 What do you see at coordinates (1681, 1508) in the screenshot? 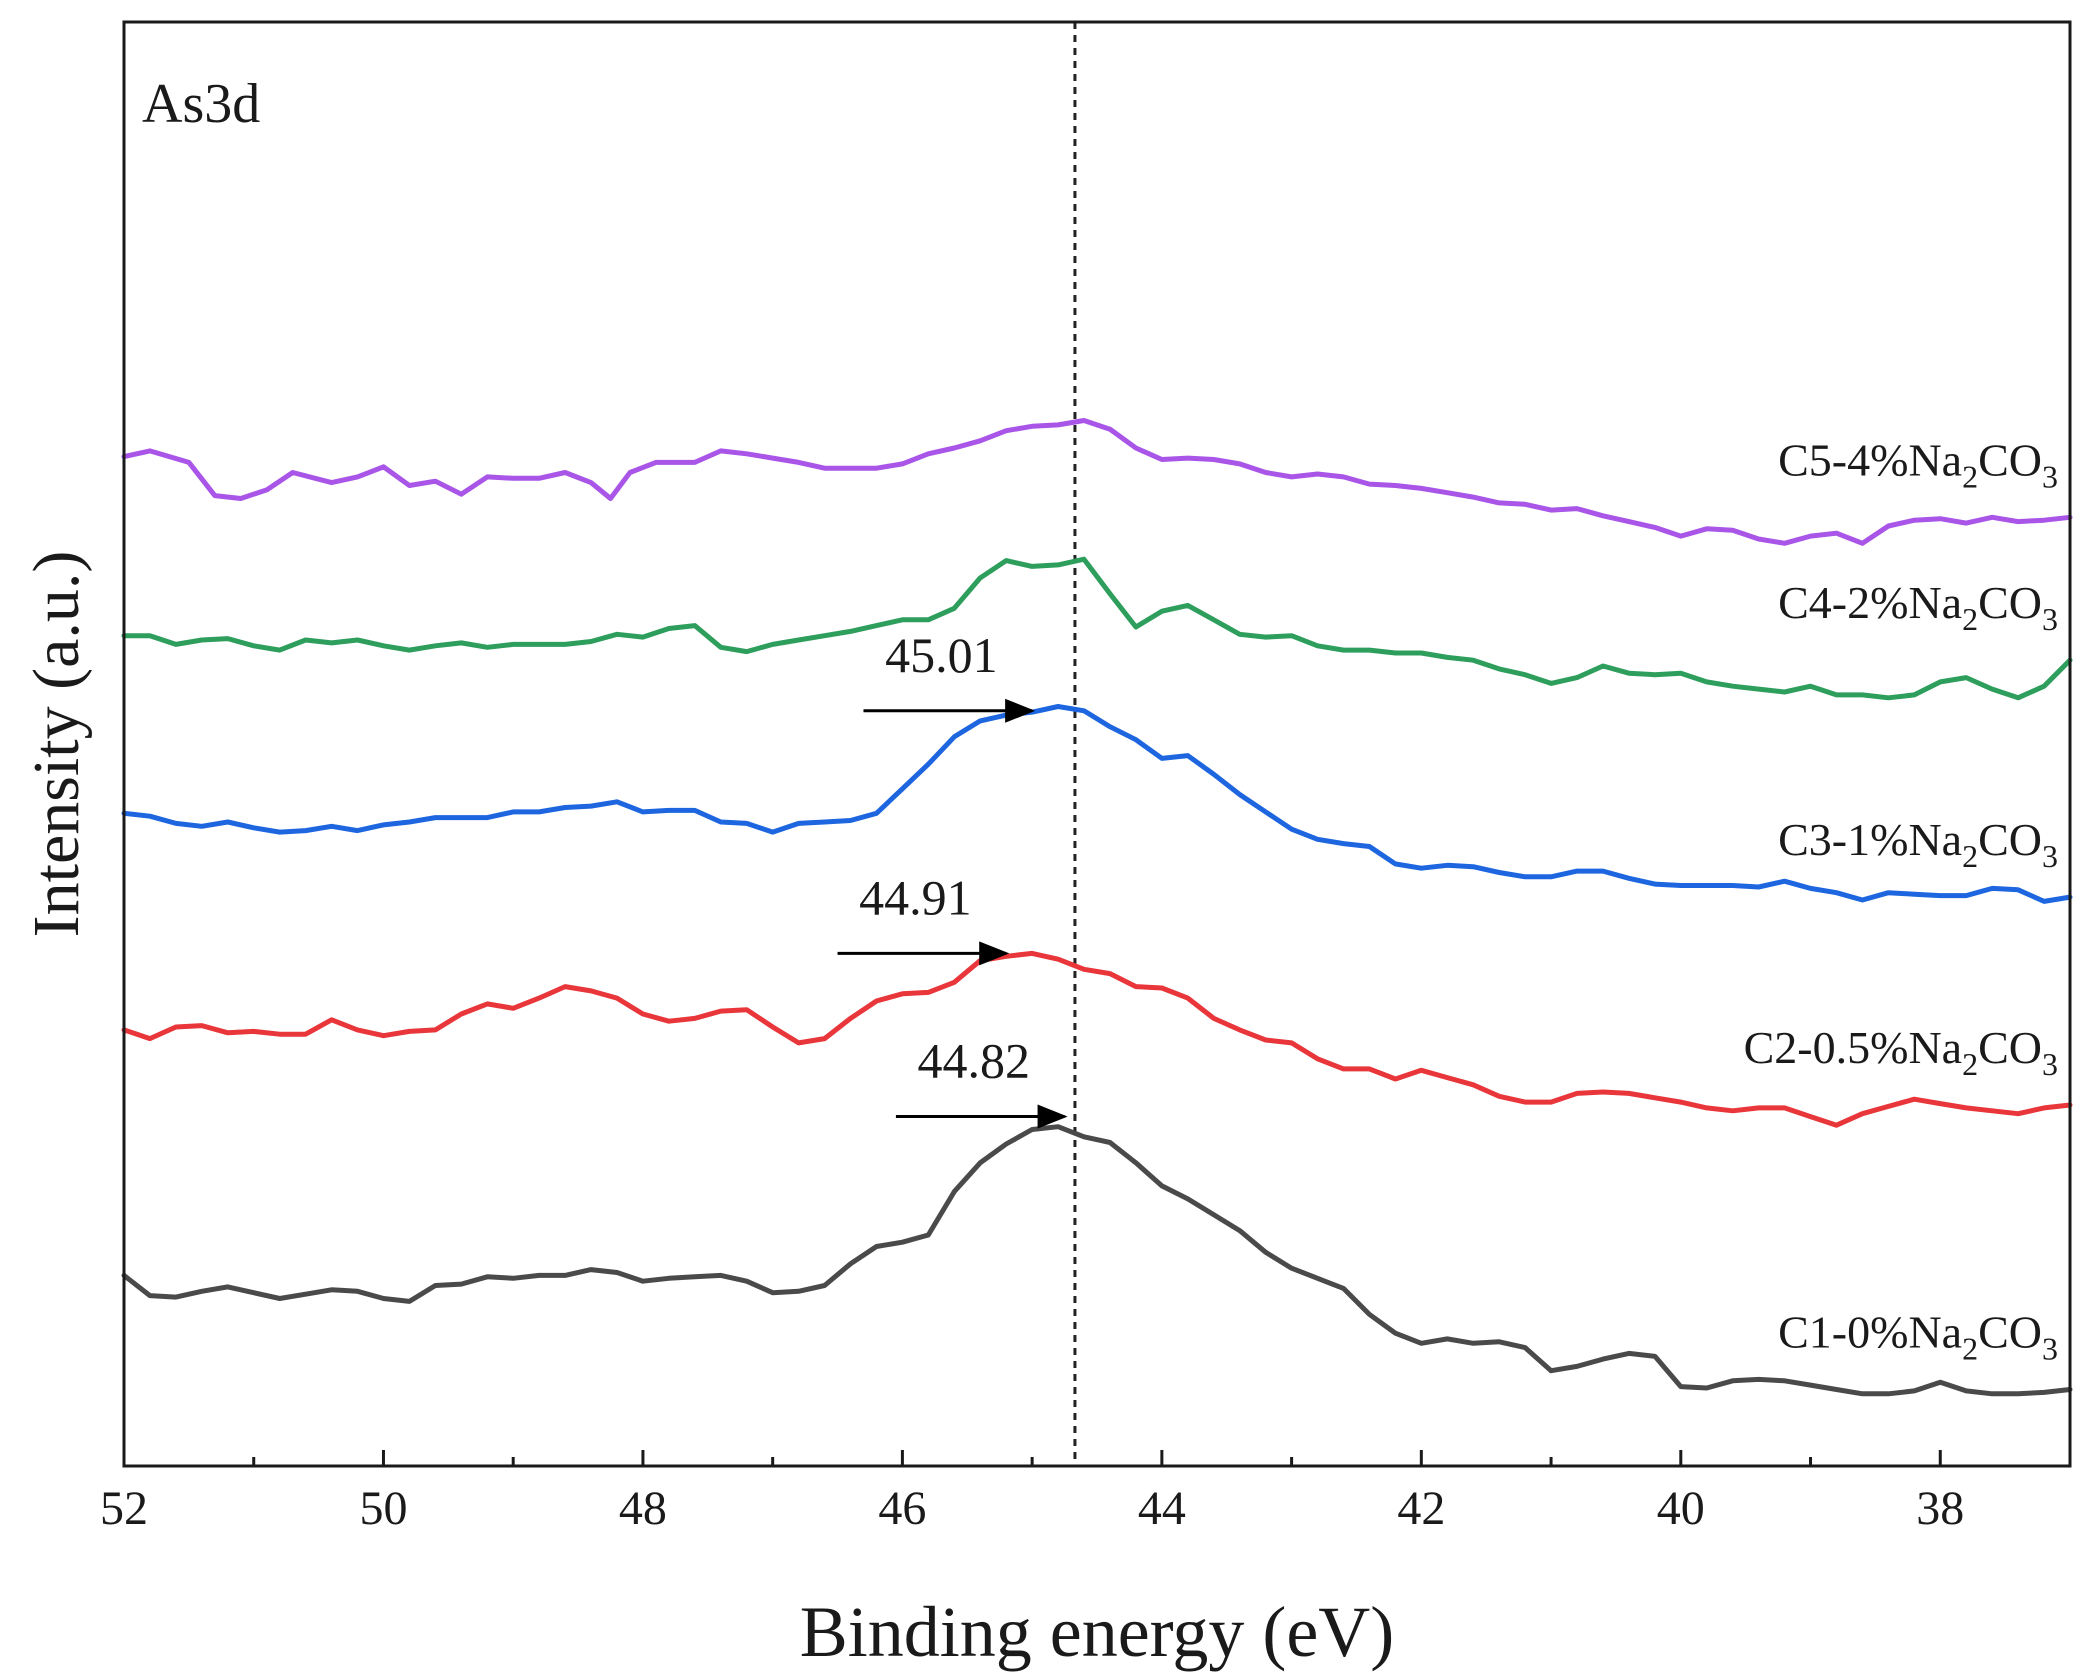
I see `x-tick-label: 40` at bounding box center [1681, 1508].